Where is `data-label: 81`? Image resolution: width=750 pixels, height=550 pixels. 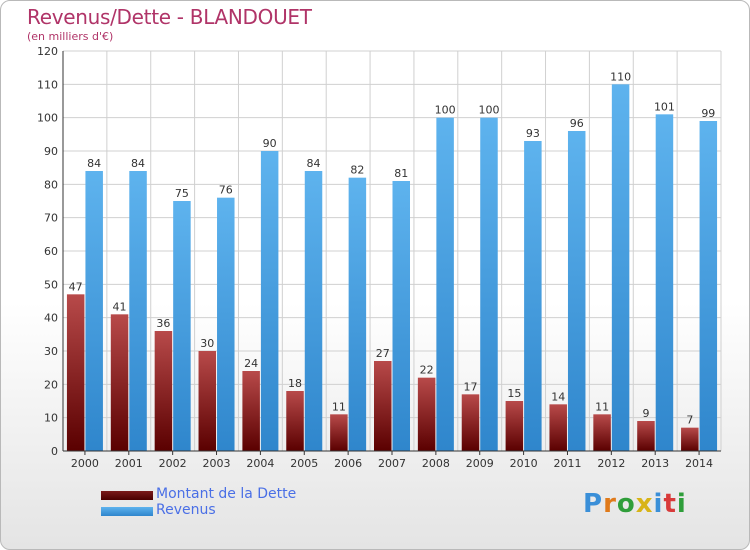 data-label: 81 is located at coordinates (401, 173).